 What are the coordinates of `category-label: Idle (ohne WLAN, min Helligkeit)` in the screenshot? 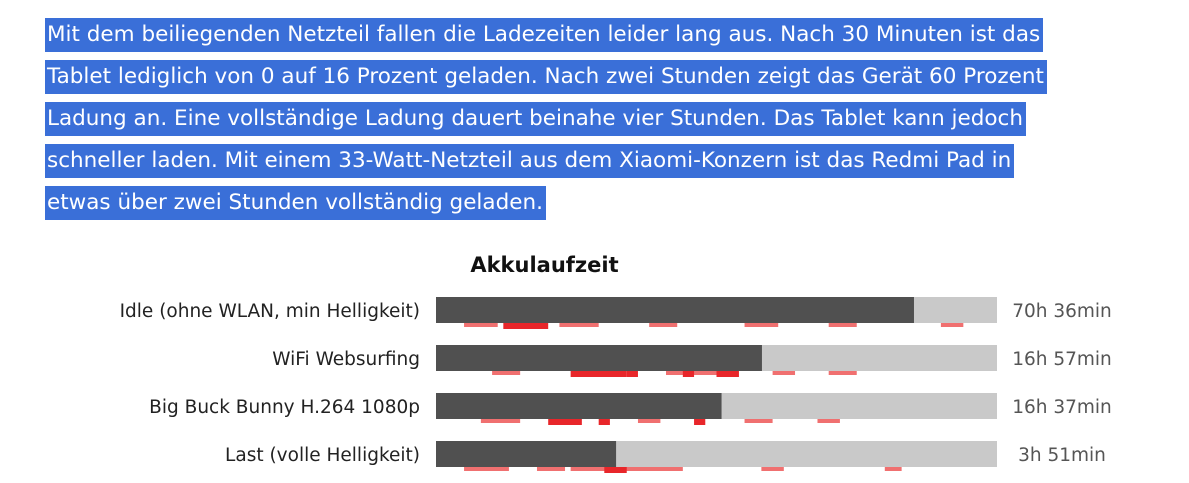 It's located at (270, 311).